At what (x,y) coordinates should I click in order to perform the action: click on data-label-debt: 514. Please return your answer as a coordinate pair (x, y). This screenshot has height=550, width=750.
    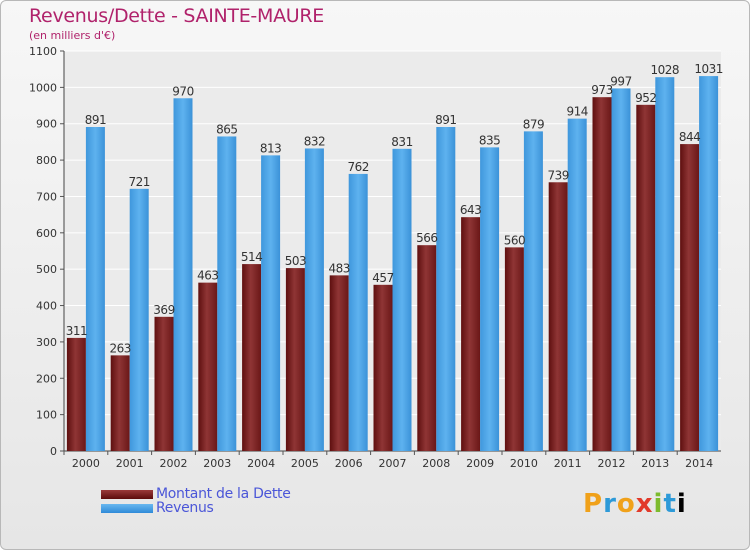
    Looking at the image, I should click on (251, 257).